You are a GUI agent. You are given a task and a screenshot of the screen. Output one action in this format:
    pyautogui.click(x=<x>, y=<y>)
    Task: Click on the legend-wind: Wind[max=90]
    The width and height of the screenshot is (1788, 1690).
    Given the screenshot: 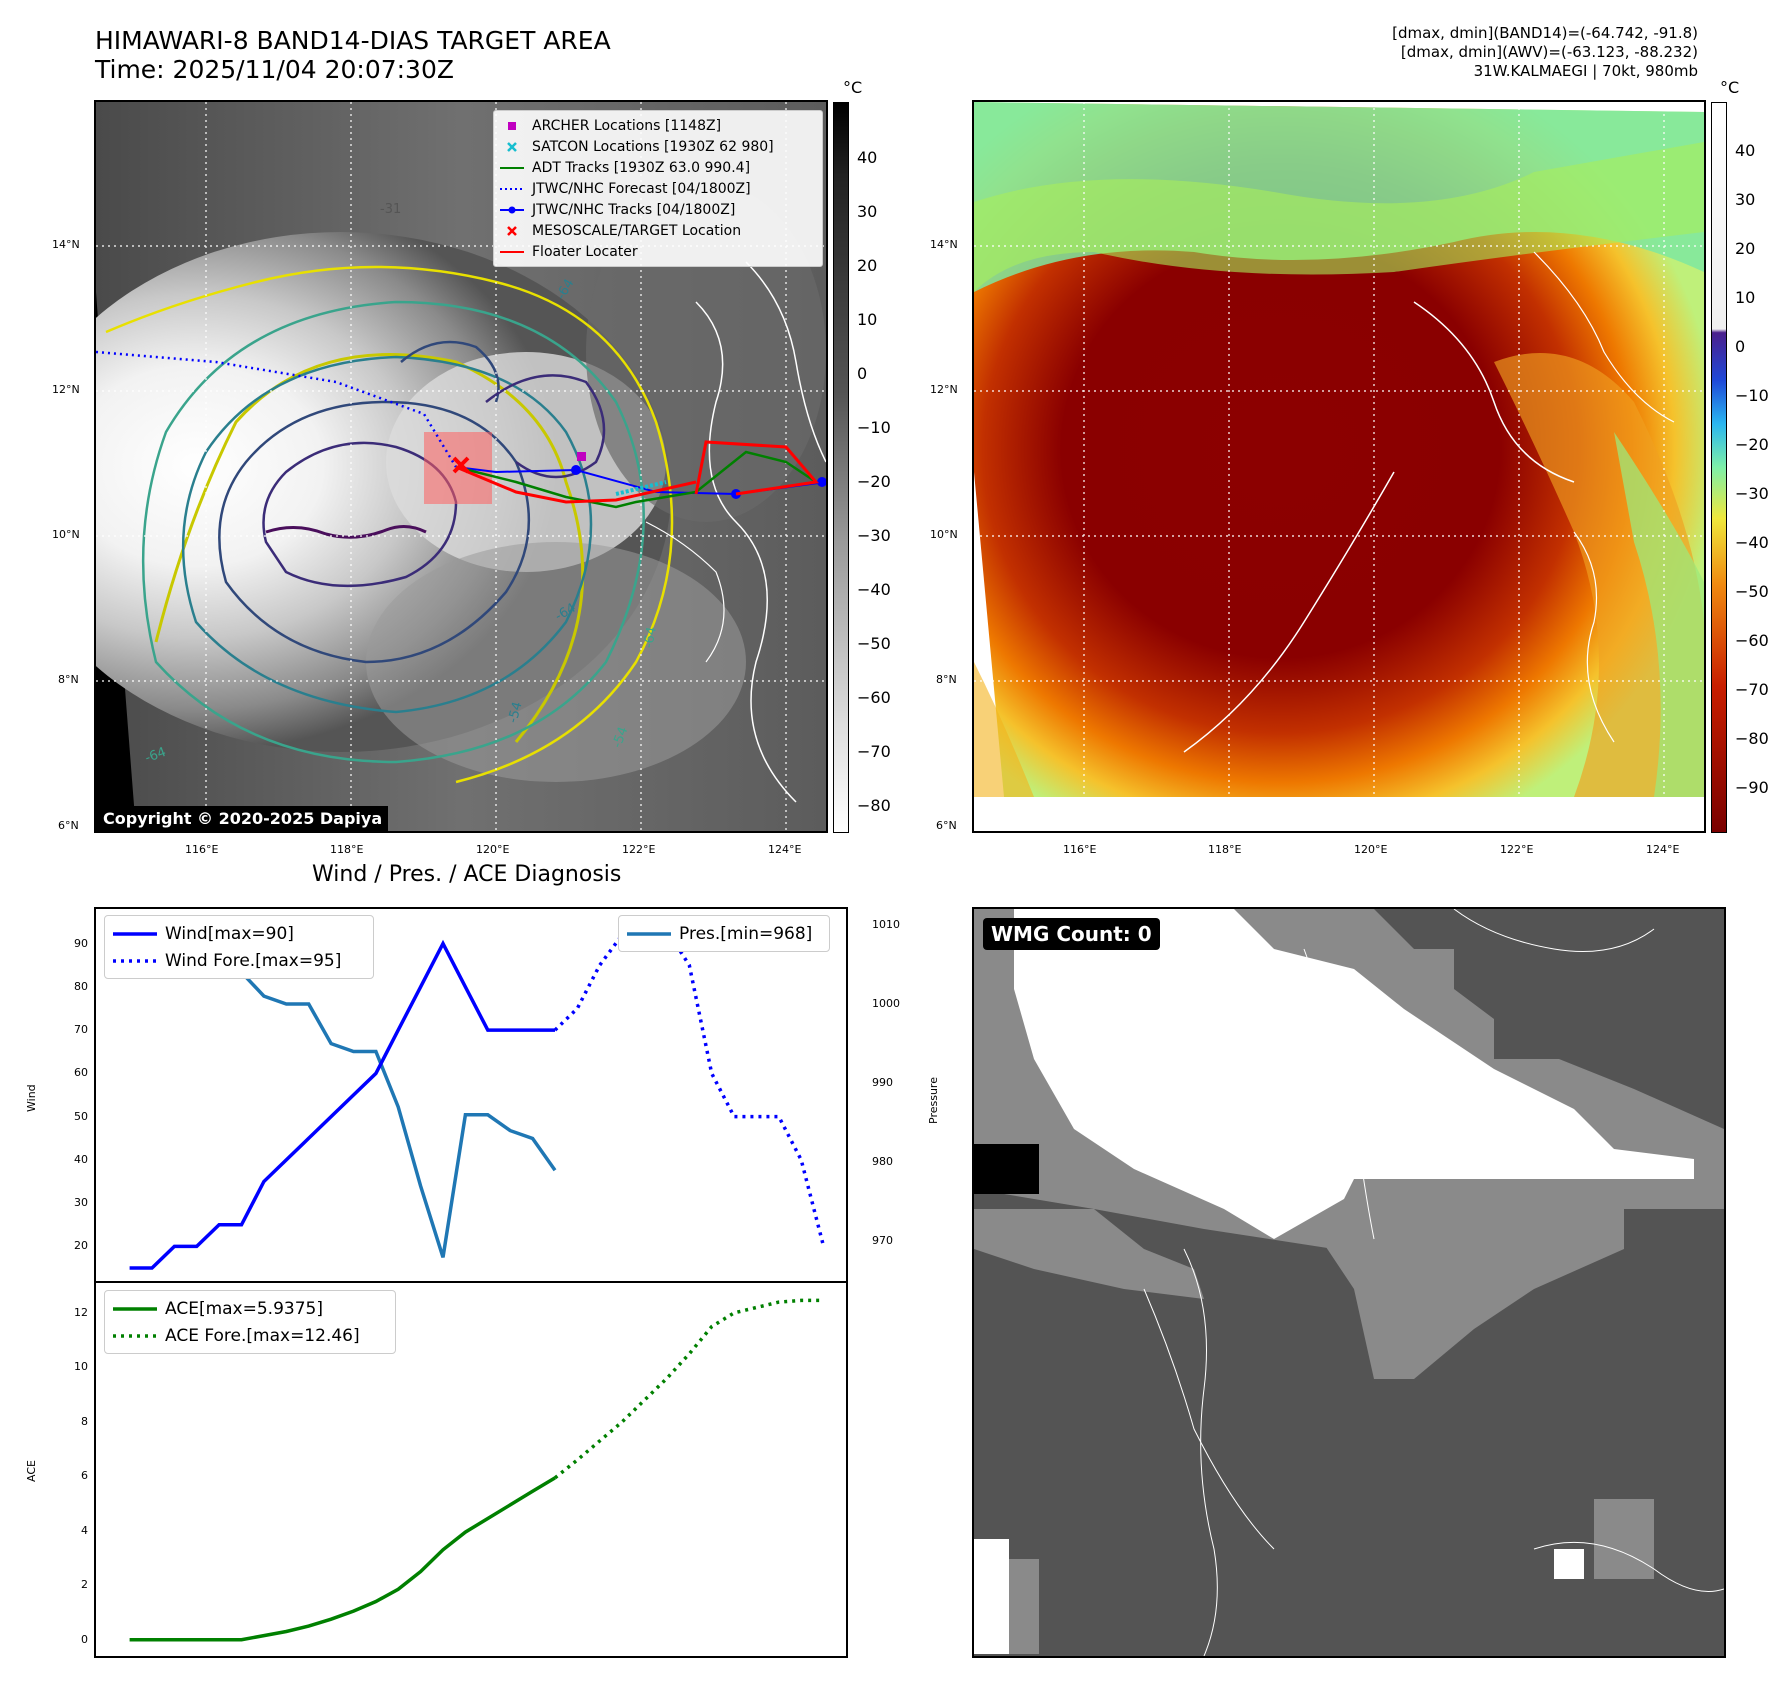 What is the action you would take?
    pyautogui.click(x=239, y=933)
    